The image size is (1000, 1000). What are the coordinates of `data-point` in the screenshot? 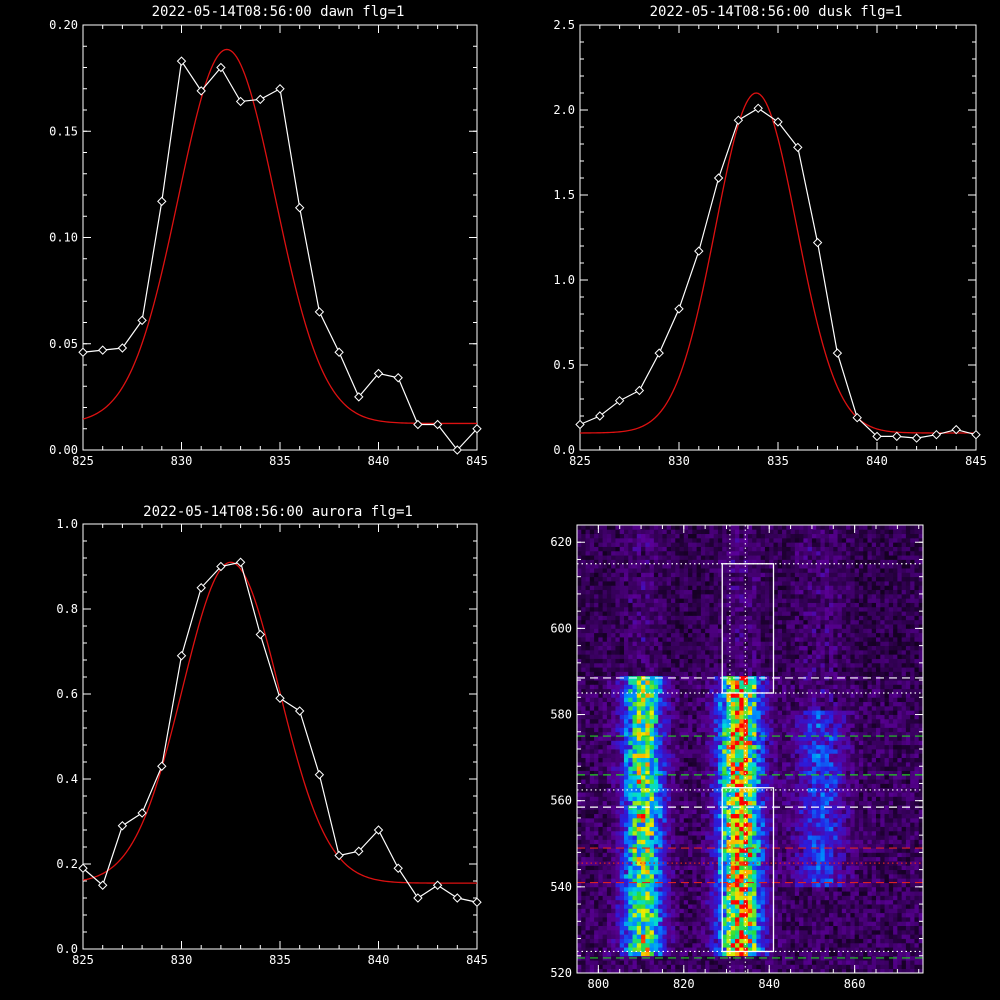 It's located at (679, 309).